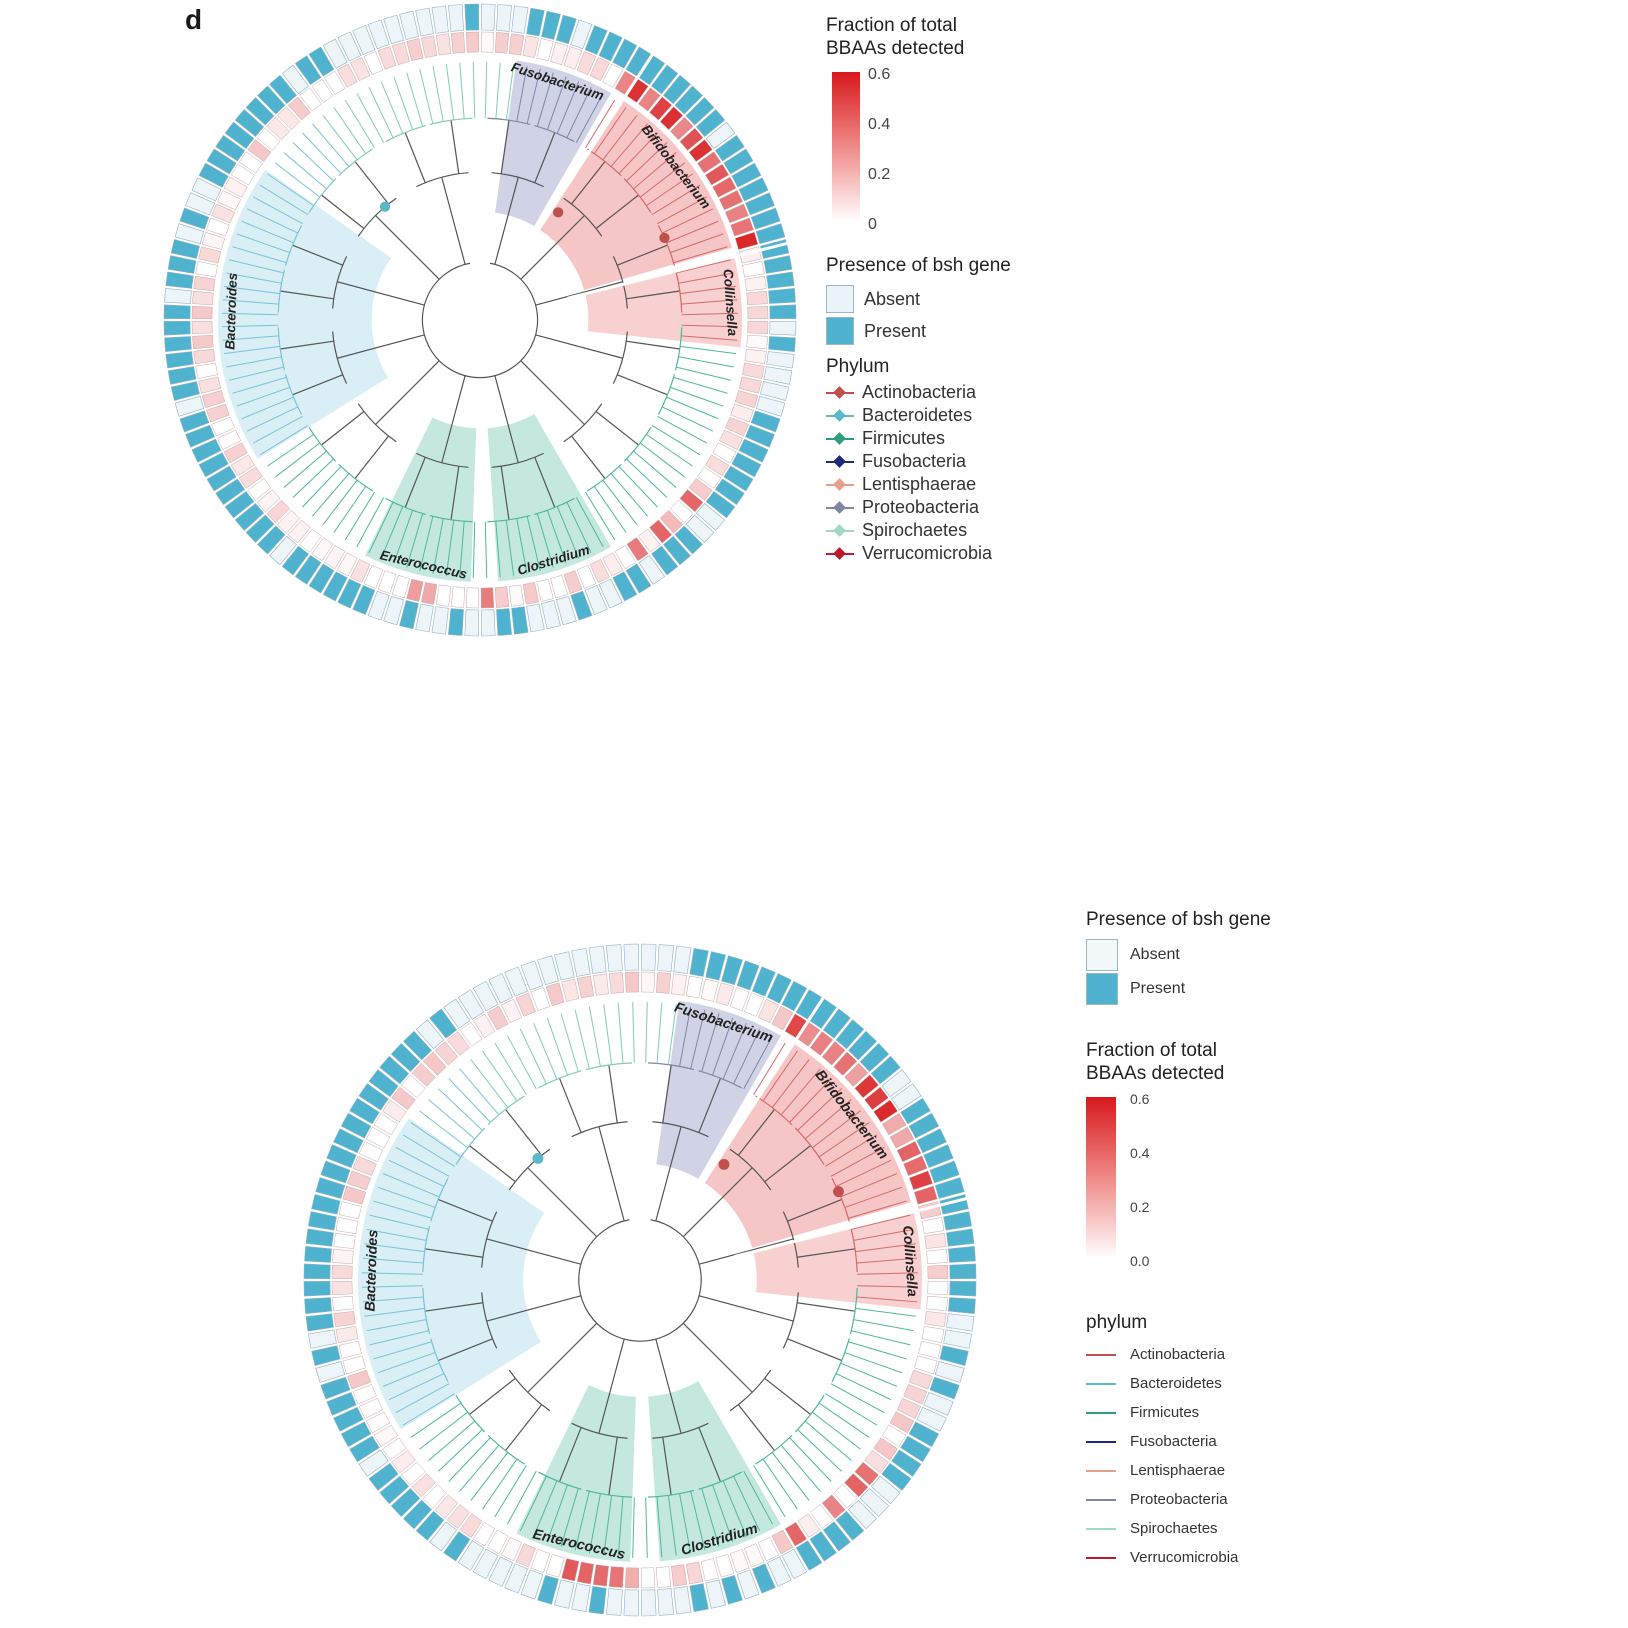  Describe the element at coordinates (758, 1097) in the screenshot. I see `clade-separator` at that location.